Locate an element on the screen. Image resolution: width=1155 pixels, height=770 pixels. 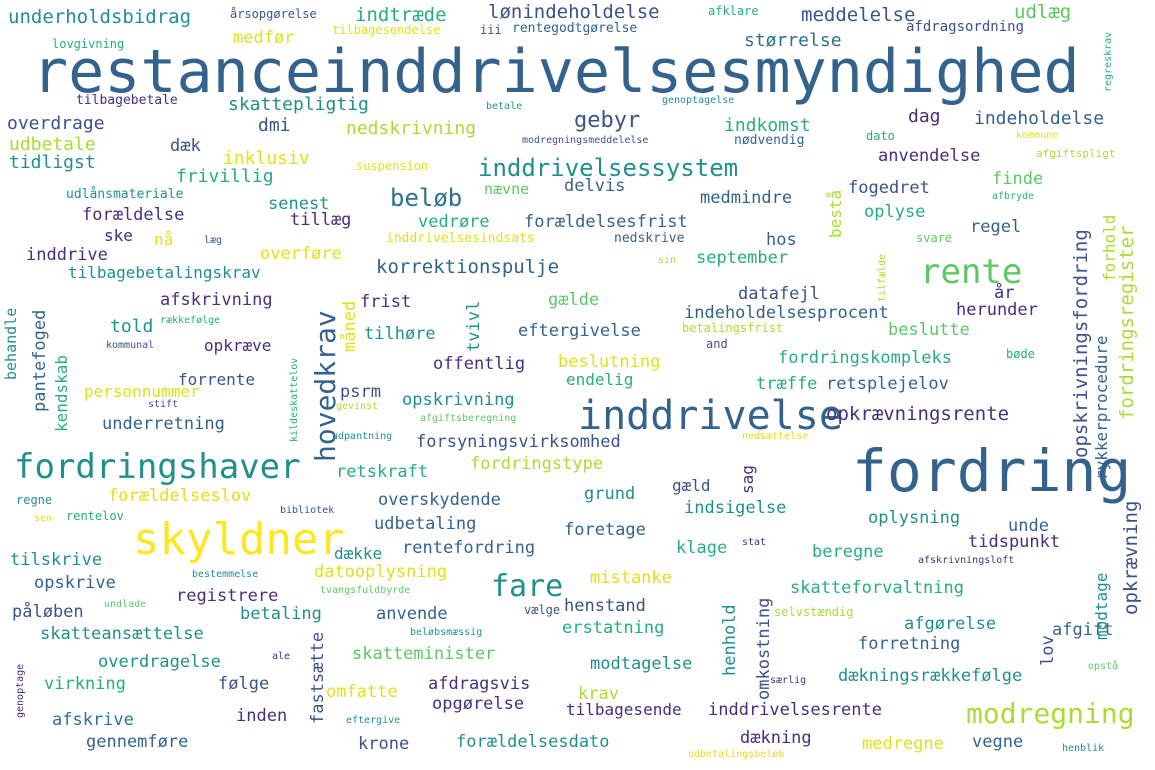
word: oplyse is located at coordinates (895, 212).